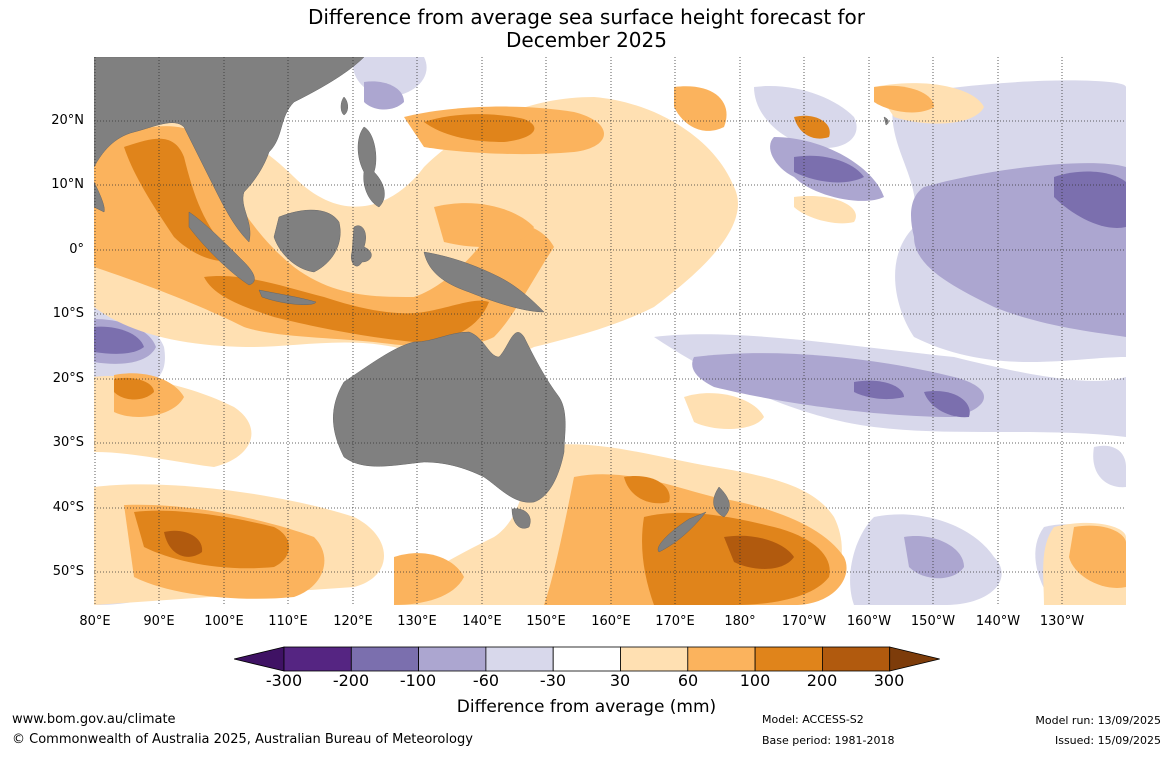  Describe the element at coordinates (933, 621) in the screenshot. I see `lon-label: 150°W` at that location.